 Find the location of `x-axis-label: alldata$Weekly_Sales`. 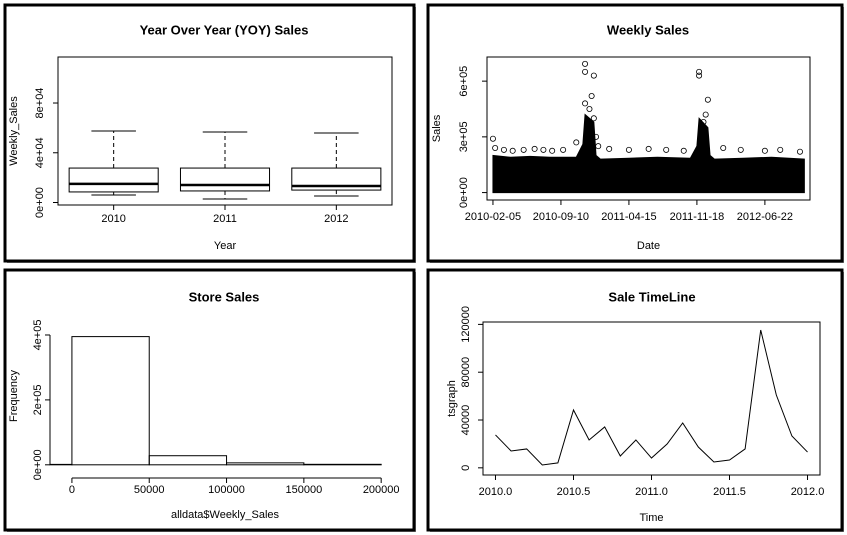

x-axis-label: alldata$Weekly_Sales is located at coordinates (225, 515).